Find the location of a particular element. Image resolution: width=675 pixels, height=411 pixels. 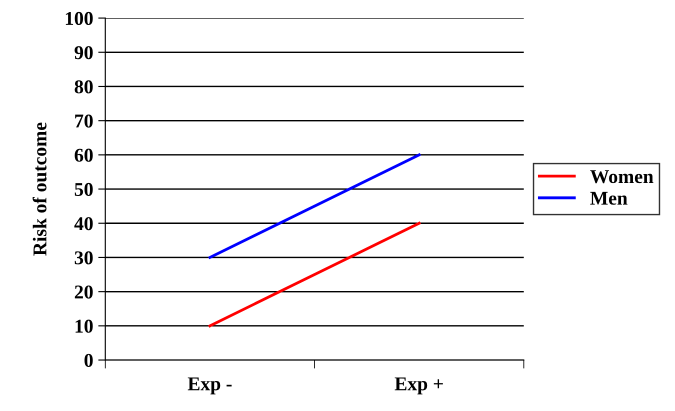

y-axis-title: Risk of outcome is located at coordinates (39, 189).